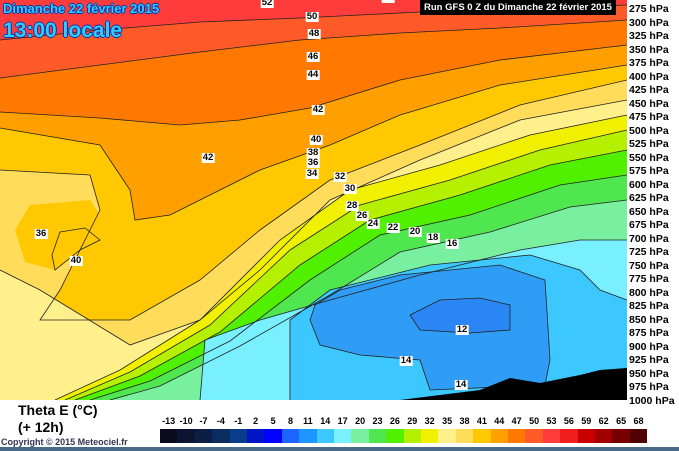 Image resolution: width=679 pixels, height=451 pixels. What do you see at coordinates (481, 421) in the screenshot?
I see `legend-tick-label: 41` at bounding box center [481, 421].